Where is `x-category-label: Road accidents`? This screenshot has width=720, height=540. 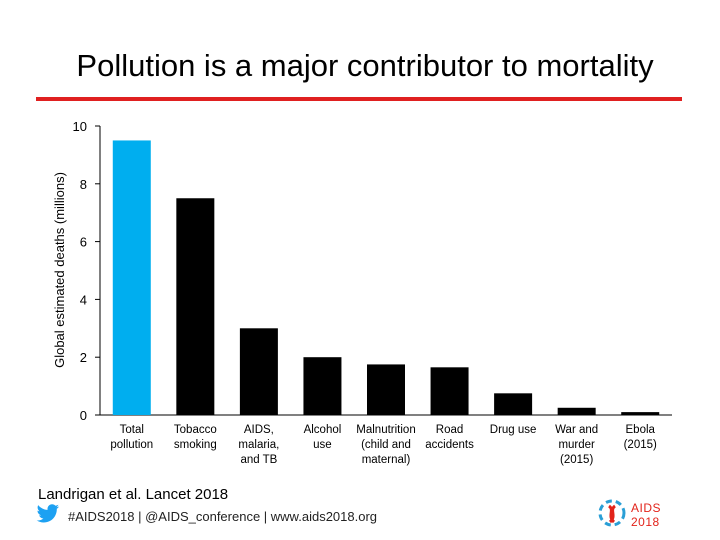 x-category-label: Road accidents is located at coordinates (449, 437).